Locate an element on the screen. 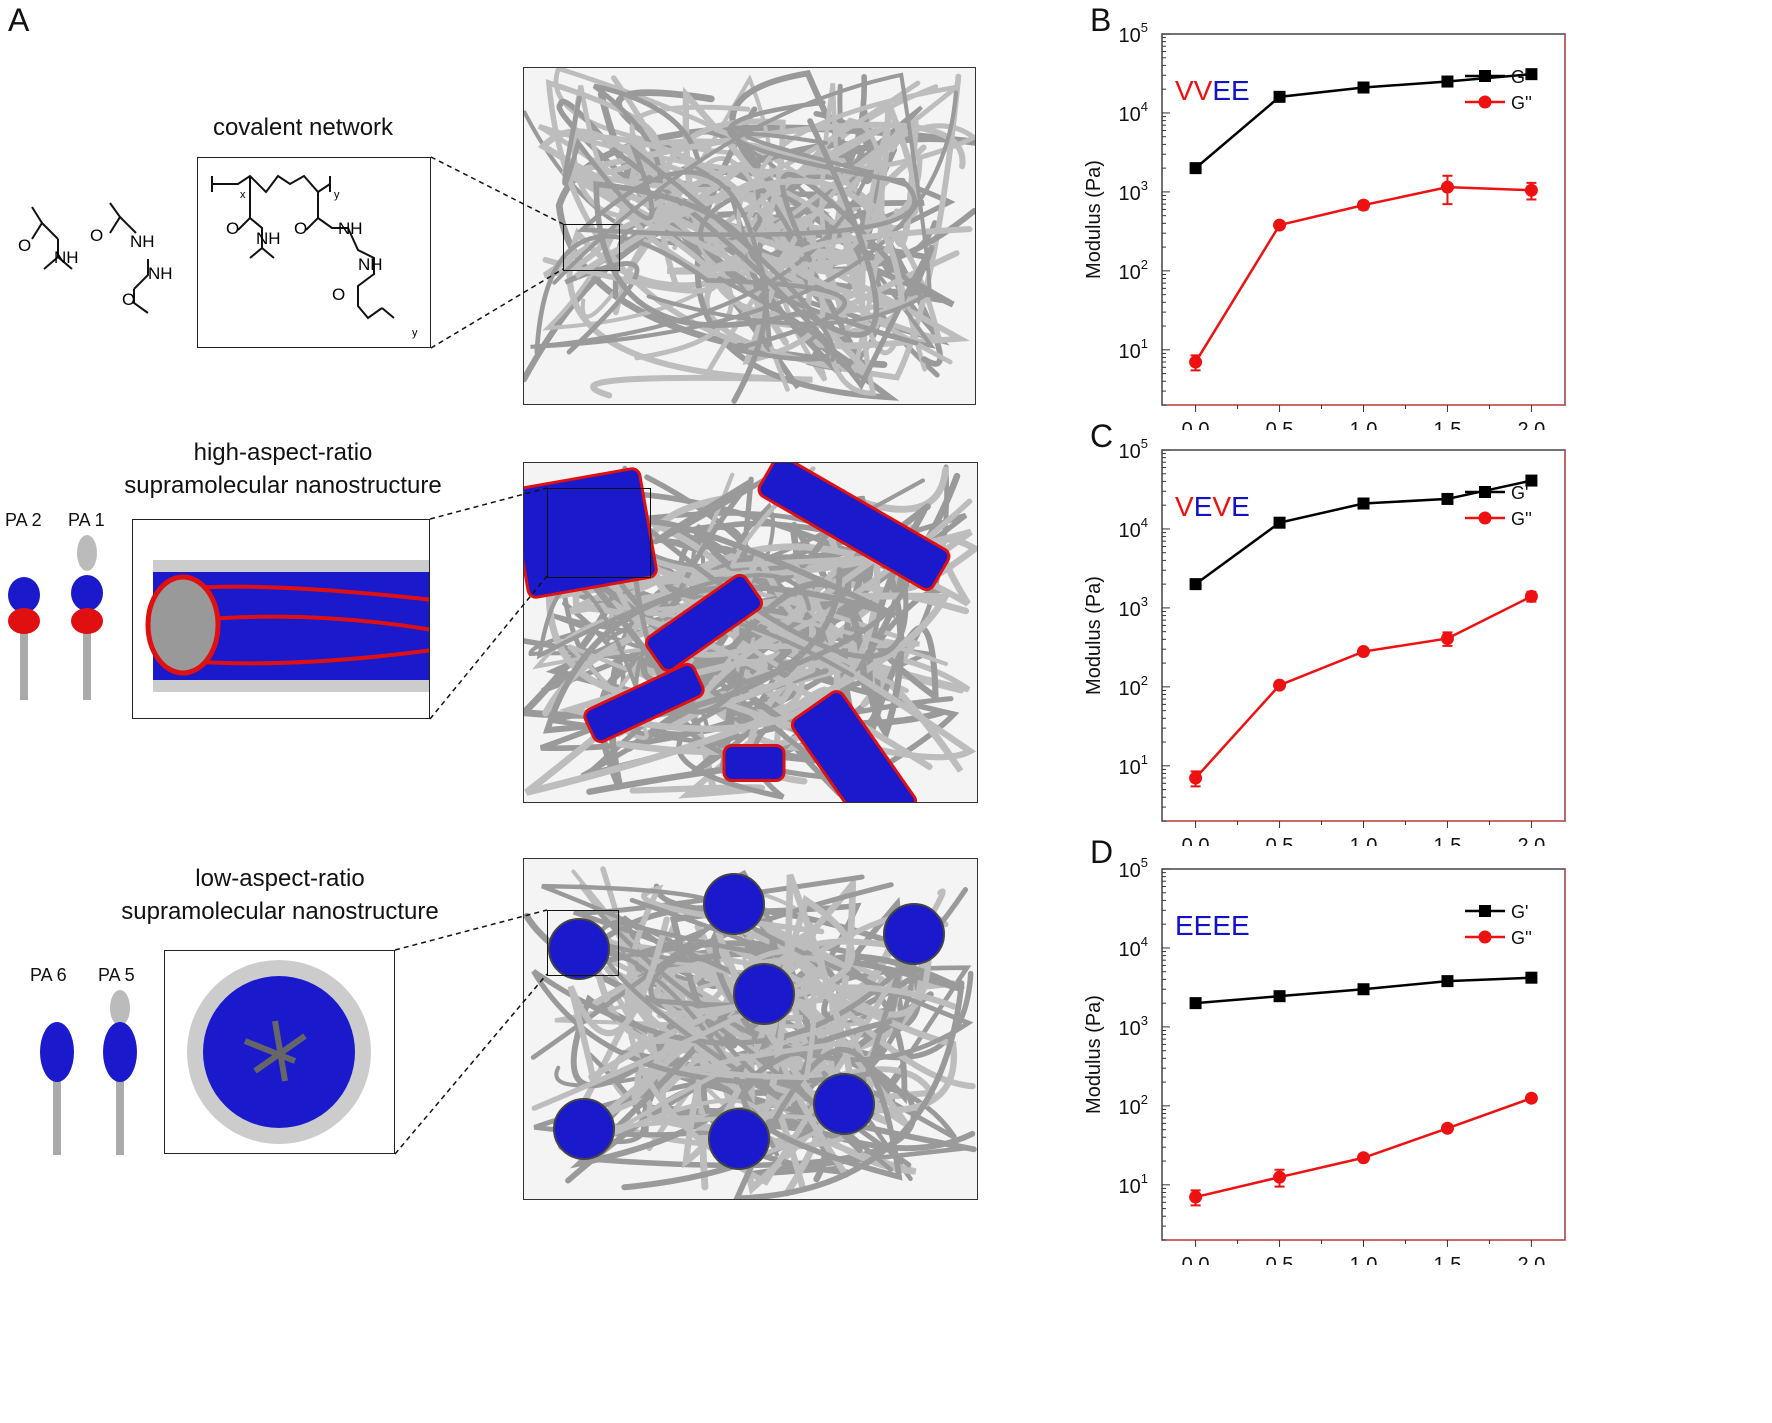  subscript-y: y is located at coordinates (337, 195).